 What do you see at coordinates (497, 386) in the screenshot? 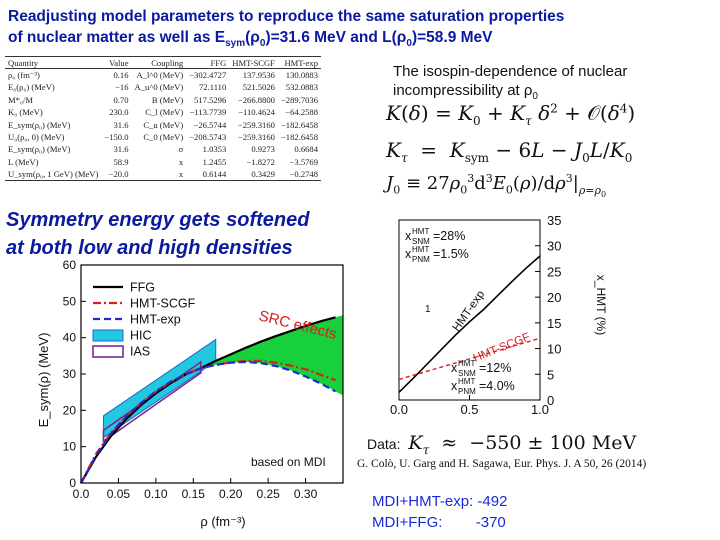
I see `inset-pnm-scgf-val: =4.0%` at bounding box center [497, 386].